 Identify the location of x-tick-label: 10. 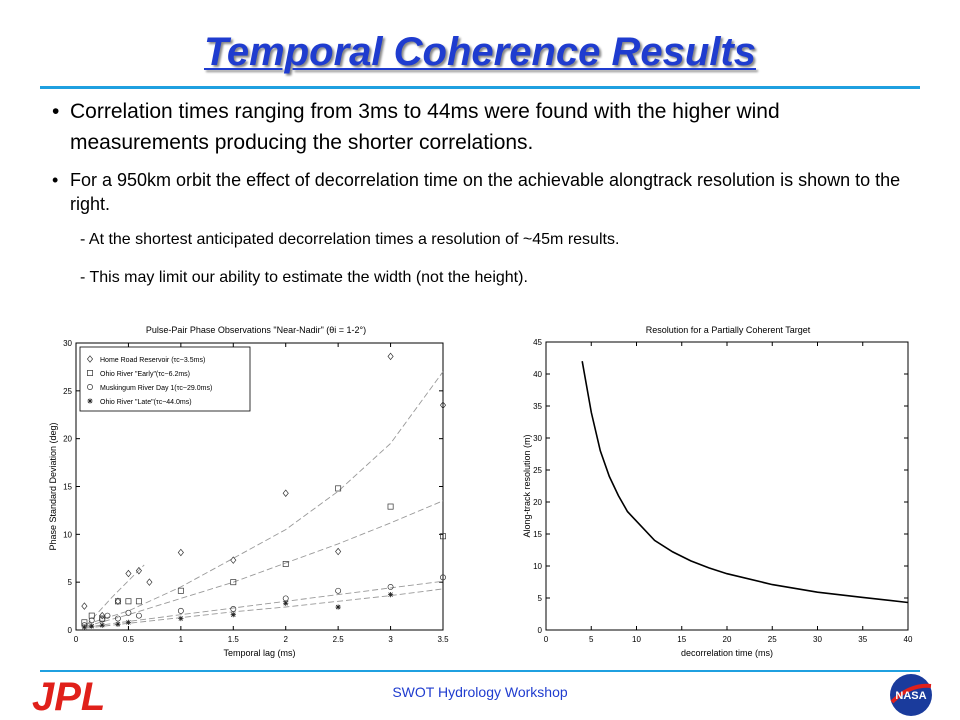
(636, 639).